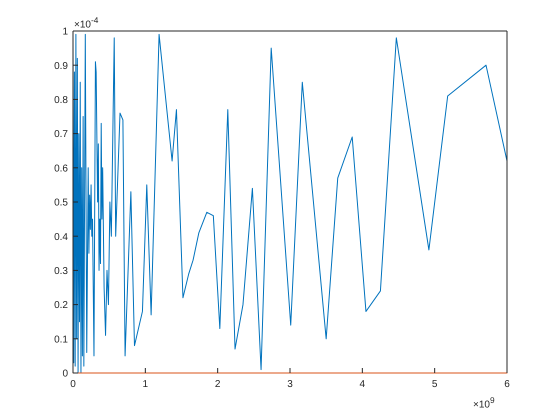 This screenshot has width=560, height=420. I want to click on x-tick-label: 5, so click(435, 384).